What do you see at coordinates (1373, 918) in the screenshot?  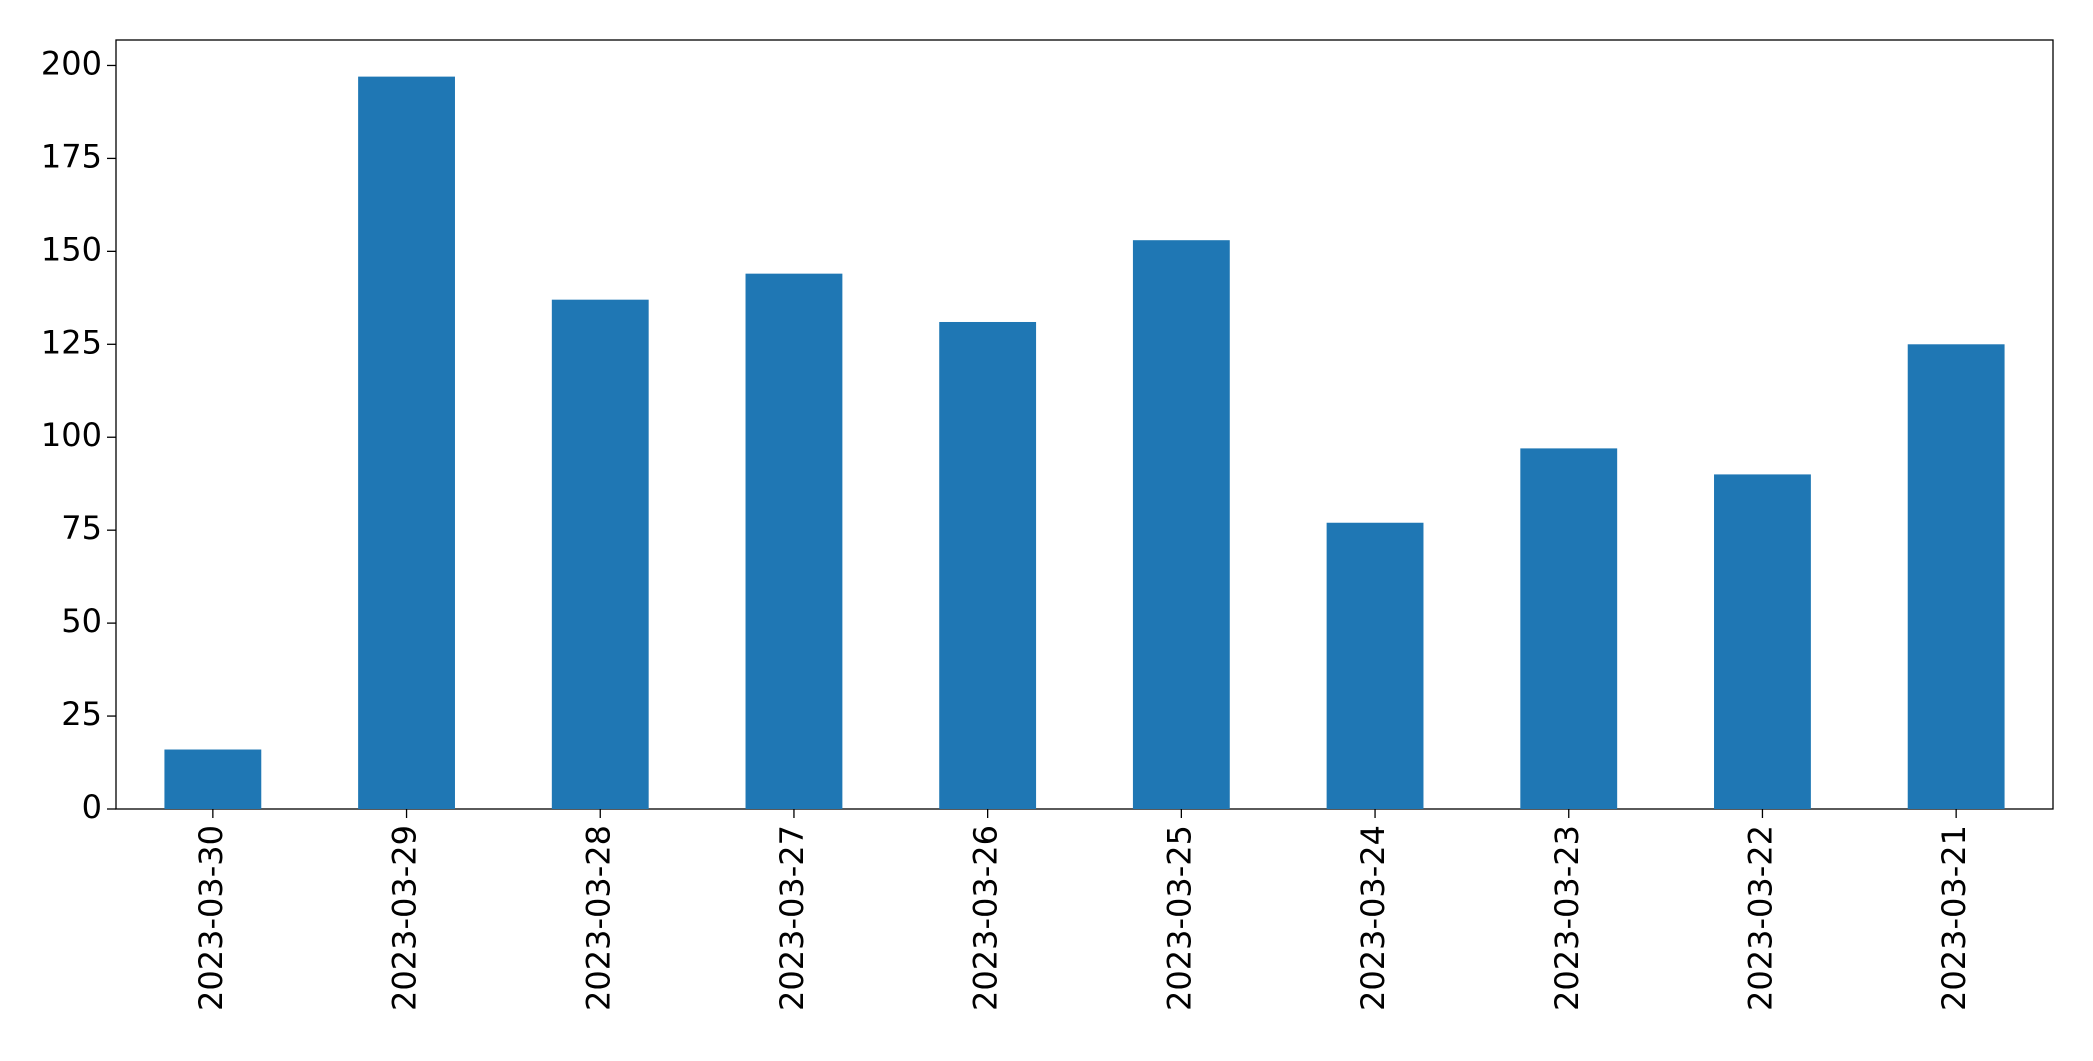 I see `x-tick-label: 2023-03-24` at bounding box center [1373, 918].